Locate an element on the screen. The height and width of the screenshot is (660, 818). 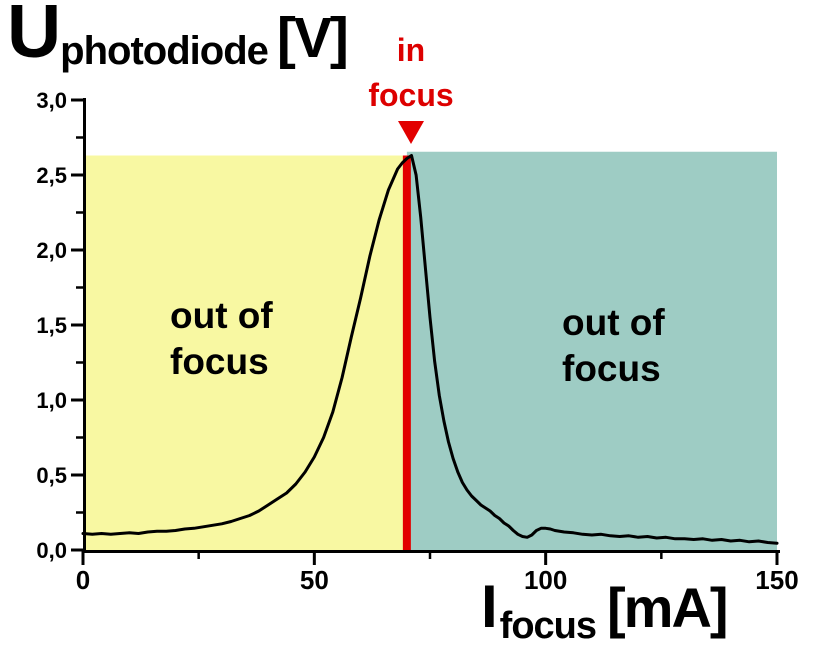
x-tick-label: 150 is located at coordinates (776, 580).